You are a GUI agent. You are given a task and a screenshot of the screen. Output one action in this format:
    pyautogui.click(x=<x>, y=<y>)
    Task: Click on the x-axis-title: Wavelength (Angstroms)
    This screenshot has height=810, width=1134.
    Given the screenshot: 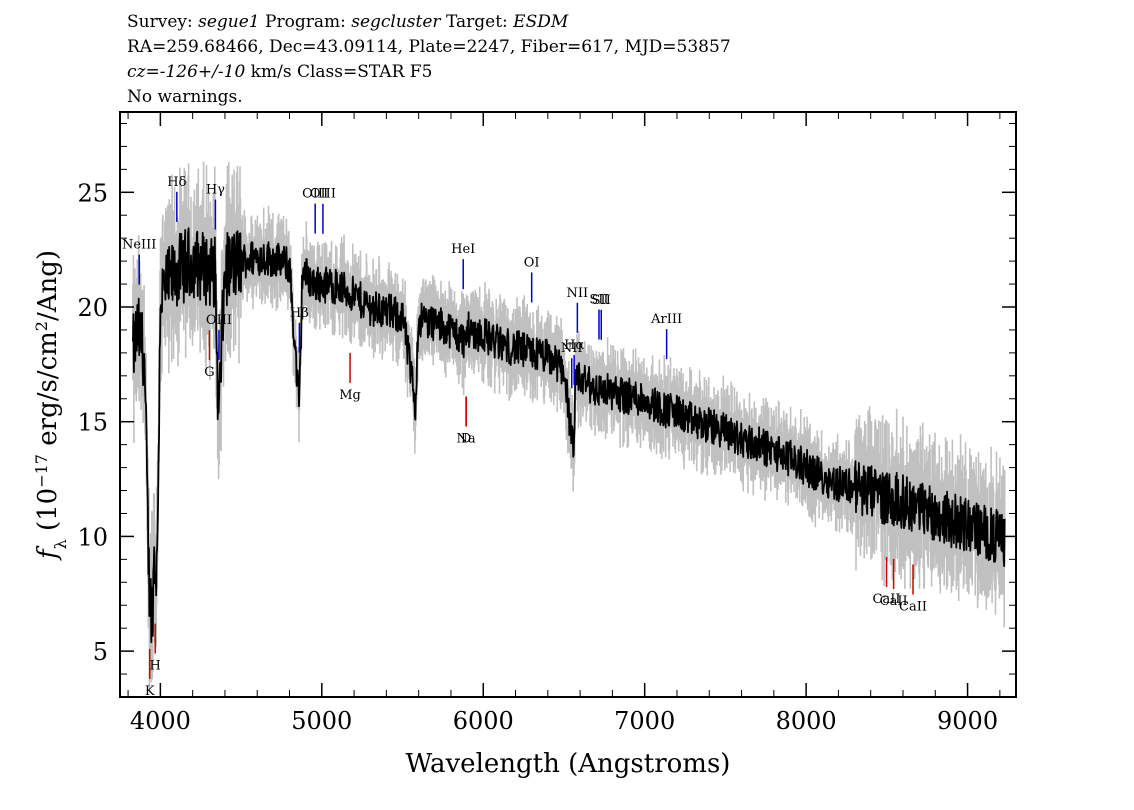 What is the action you would take?
    pyautogui.click(x=568, y=764)
    